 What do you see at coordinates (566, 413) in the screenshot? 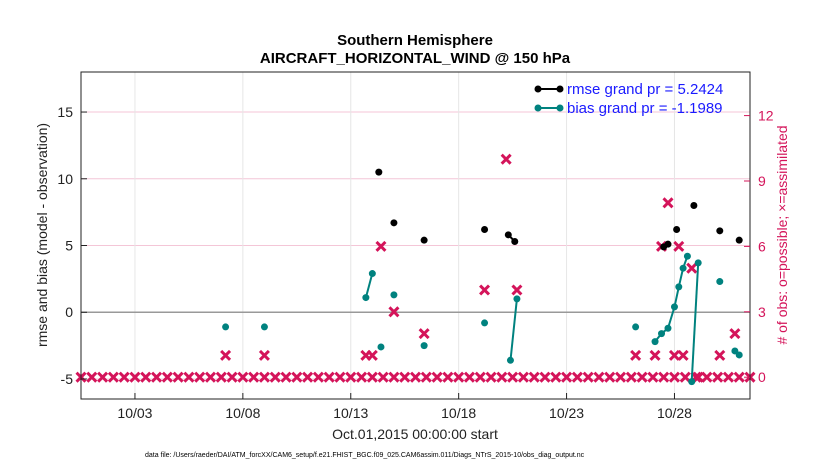
I see `x-tick-label: 10/23` at bounding box center [566, 413].